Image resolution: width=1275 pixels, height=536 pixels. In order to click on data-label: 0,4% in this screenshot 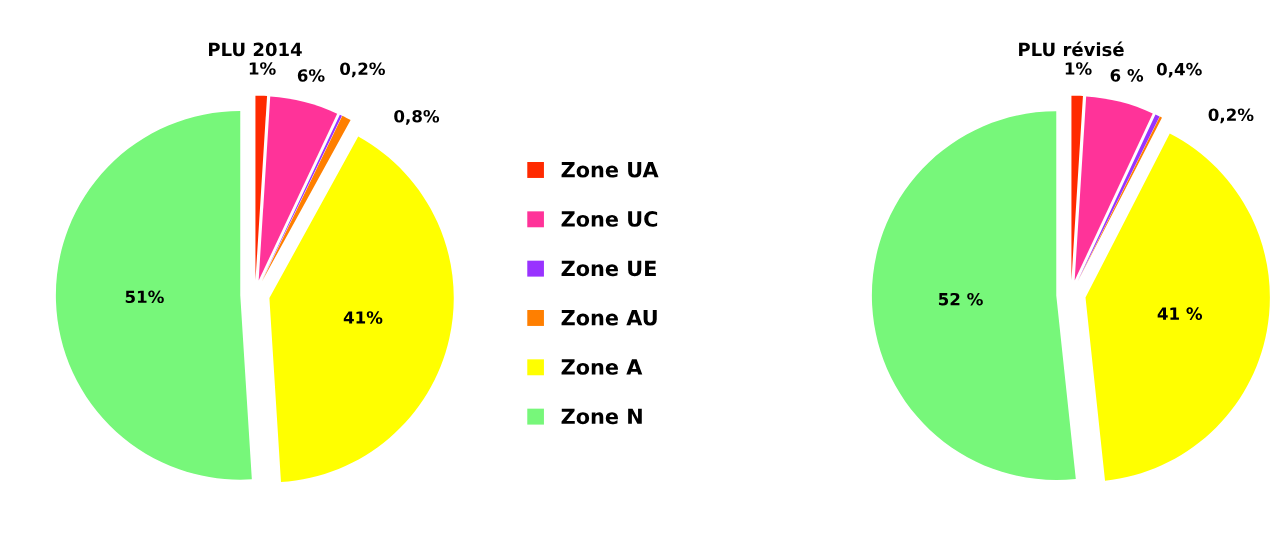, I will do `click(1179, 70)`.